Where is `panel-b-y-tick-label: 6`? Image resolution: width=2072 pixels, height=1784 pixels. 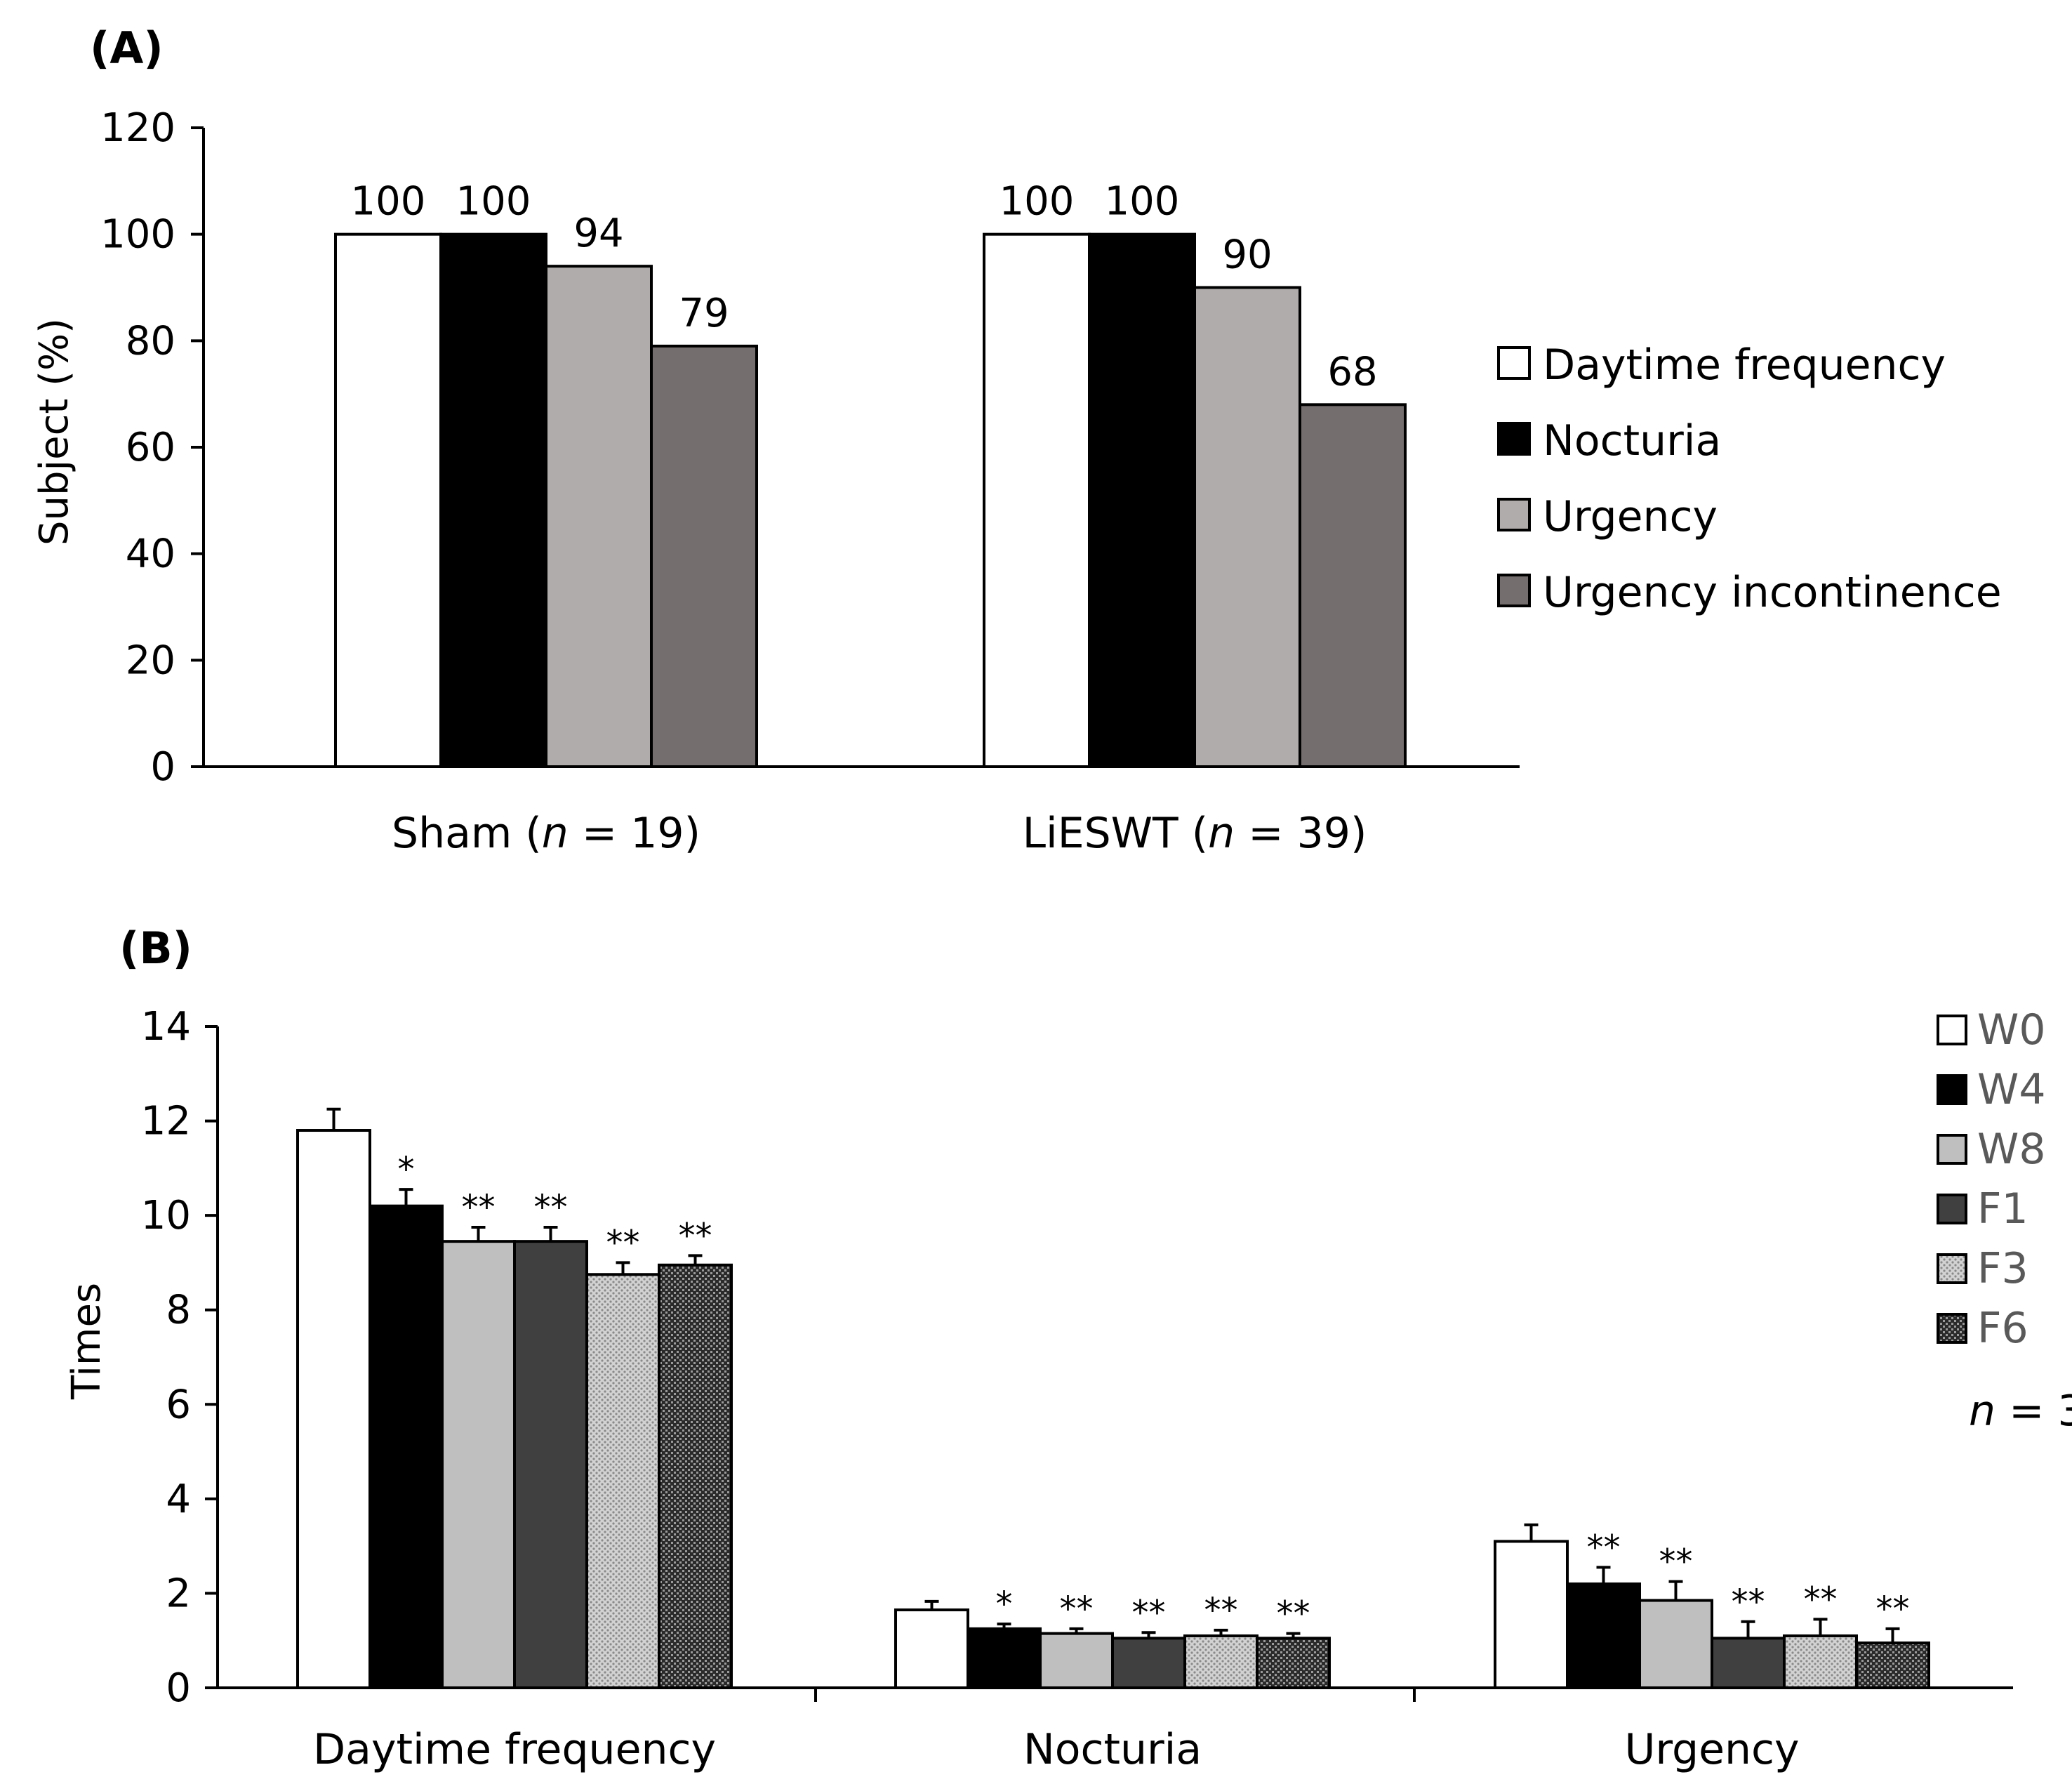
panel-b-y-tick-label: 6 is located at coordinates (178, 1404).